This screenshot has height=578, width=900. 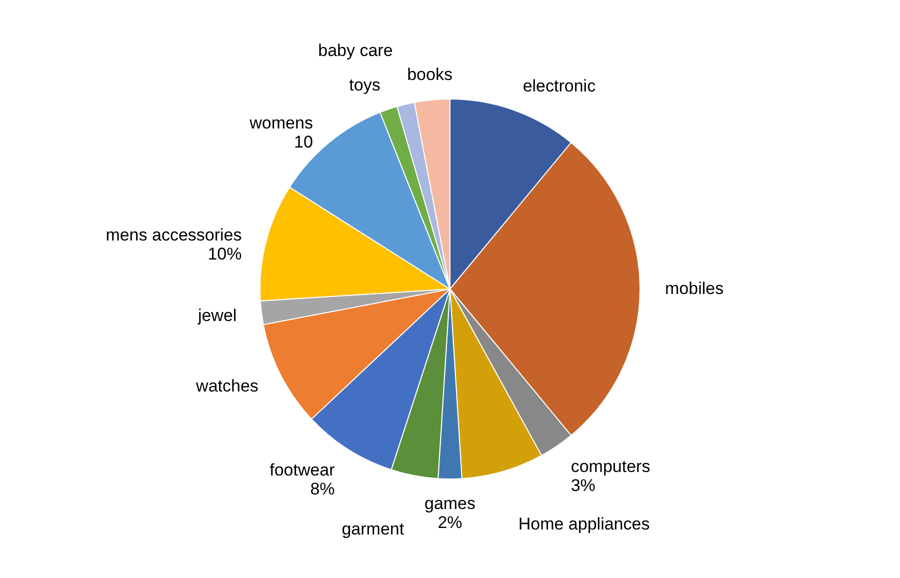 What do you see at coordinates (355, 50) in the screenshot?
I see `slice-label: baby care` at bounding box center [355, 50].